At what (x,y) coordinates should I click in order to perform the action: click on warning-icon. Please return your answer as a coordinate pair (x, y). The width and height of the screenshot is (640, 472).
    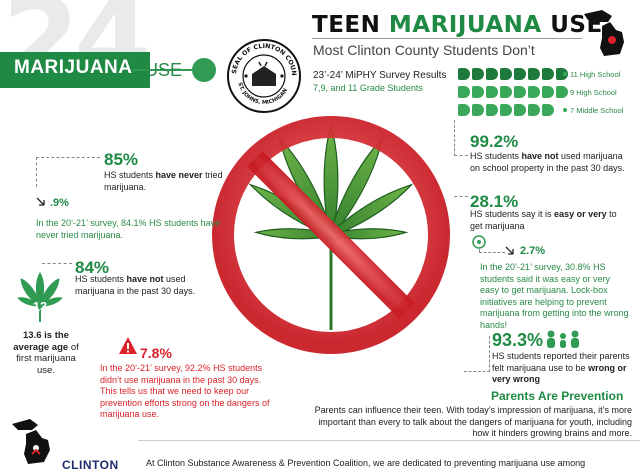
    Looking at the image, I should click on (128, 345).